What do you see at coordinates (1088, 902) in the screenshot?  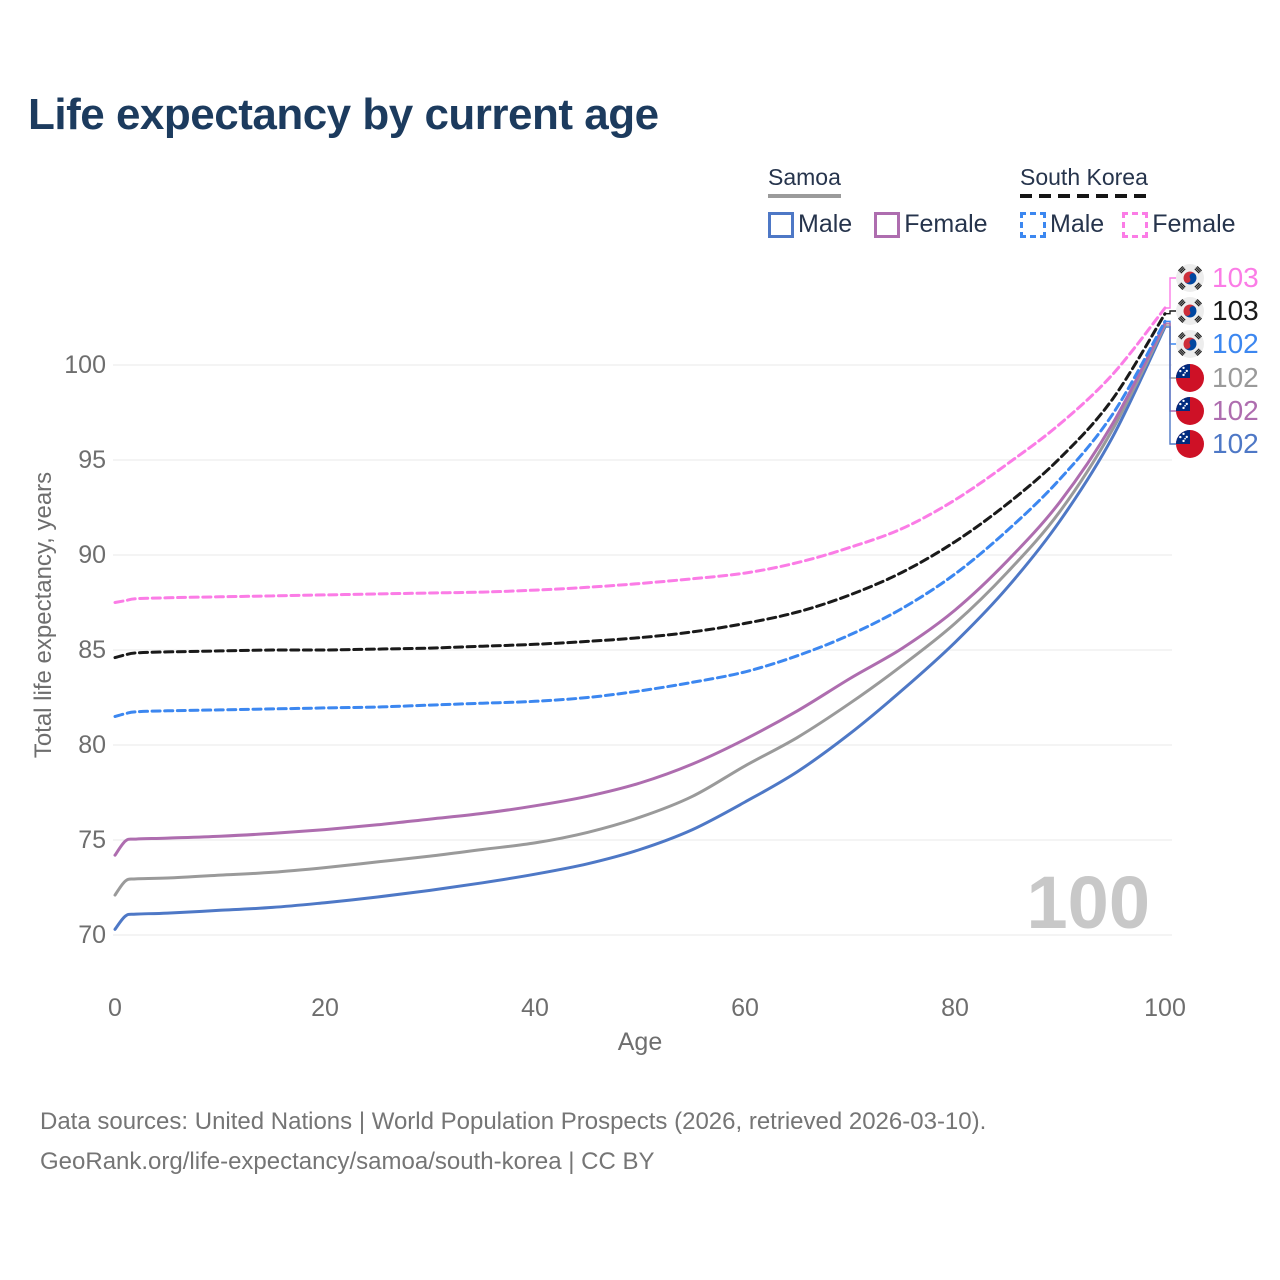 I see `watermark-age-100: 100` at bounding box center [1088, 902].